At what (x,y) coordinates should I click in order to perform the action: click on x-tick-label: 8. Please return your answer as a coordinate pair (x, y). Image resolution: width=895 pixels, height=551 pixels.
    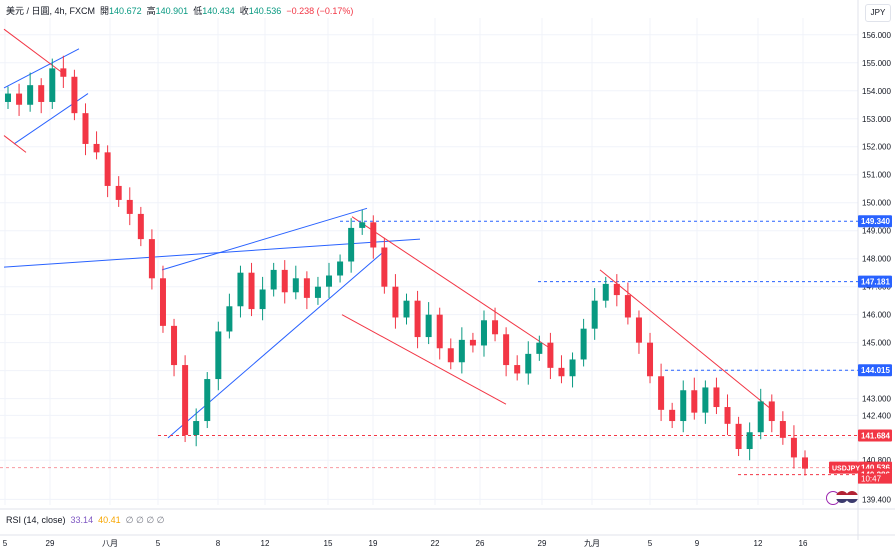
    Looking at the image, I should click on (218, 543).